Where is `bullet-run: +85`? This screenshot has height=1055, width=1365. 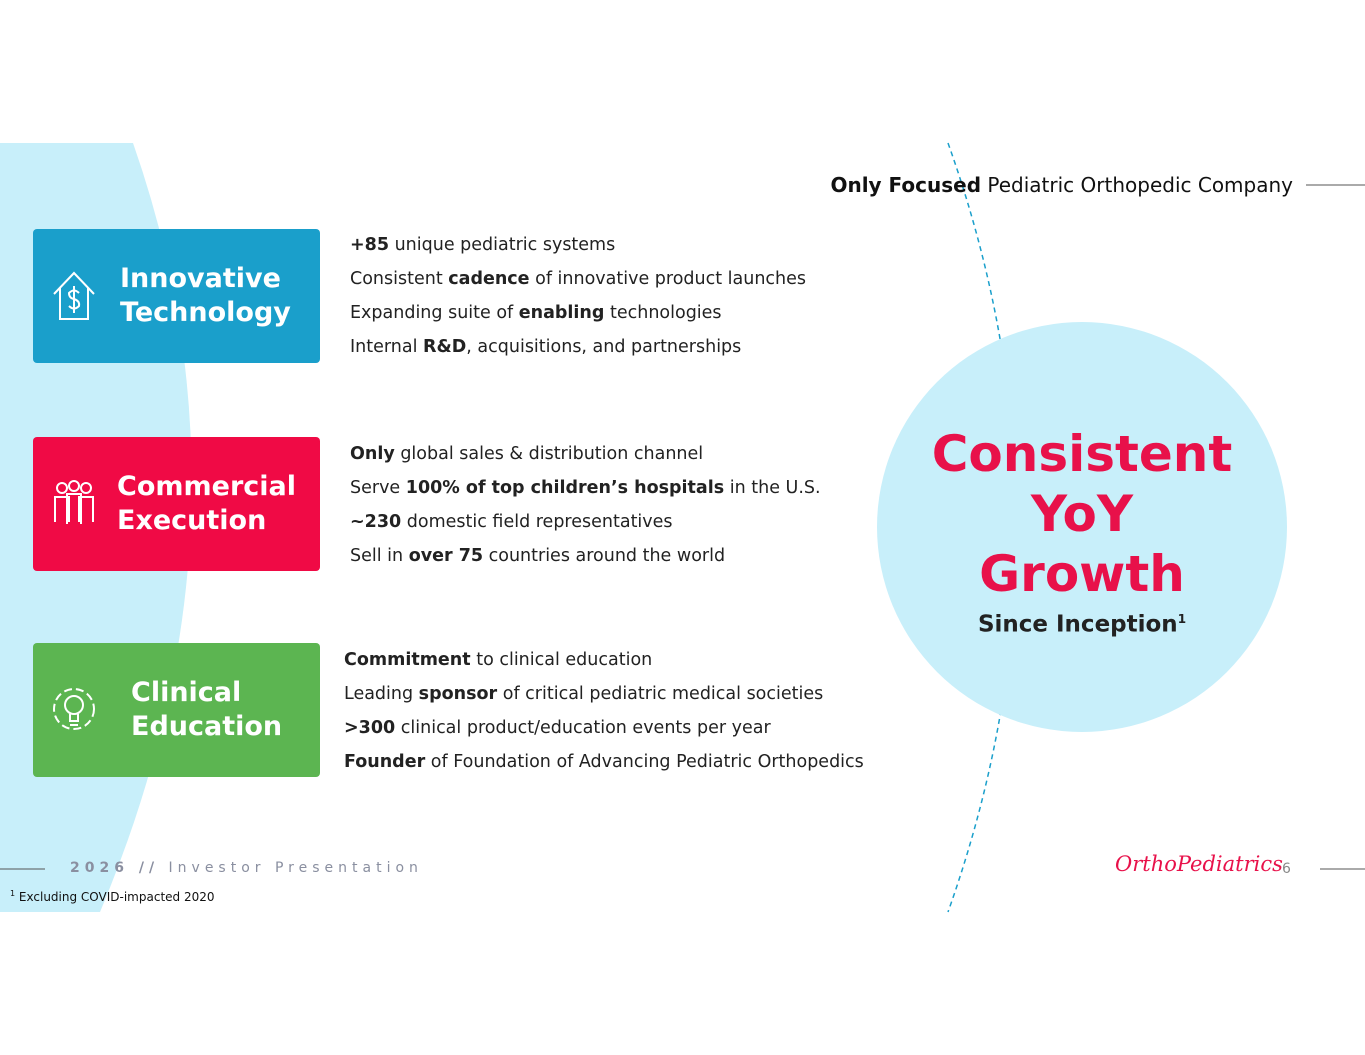
bullet-run: +85 is located at coordinates (370, 245).